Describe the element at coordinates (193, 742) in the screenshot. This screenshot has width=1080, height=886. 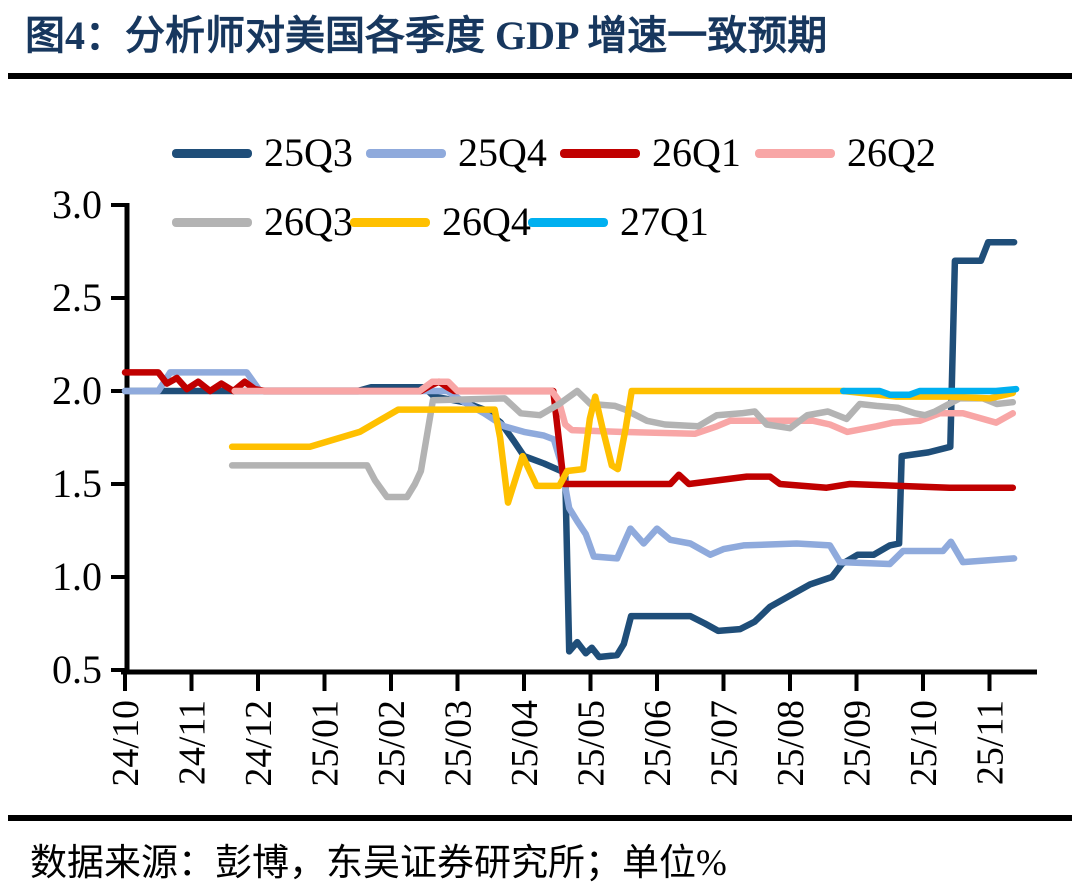
I see `x-axis-tick-label: 24/11` at that location.